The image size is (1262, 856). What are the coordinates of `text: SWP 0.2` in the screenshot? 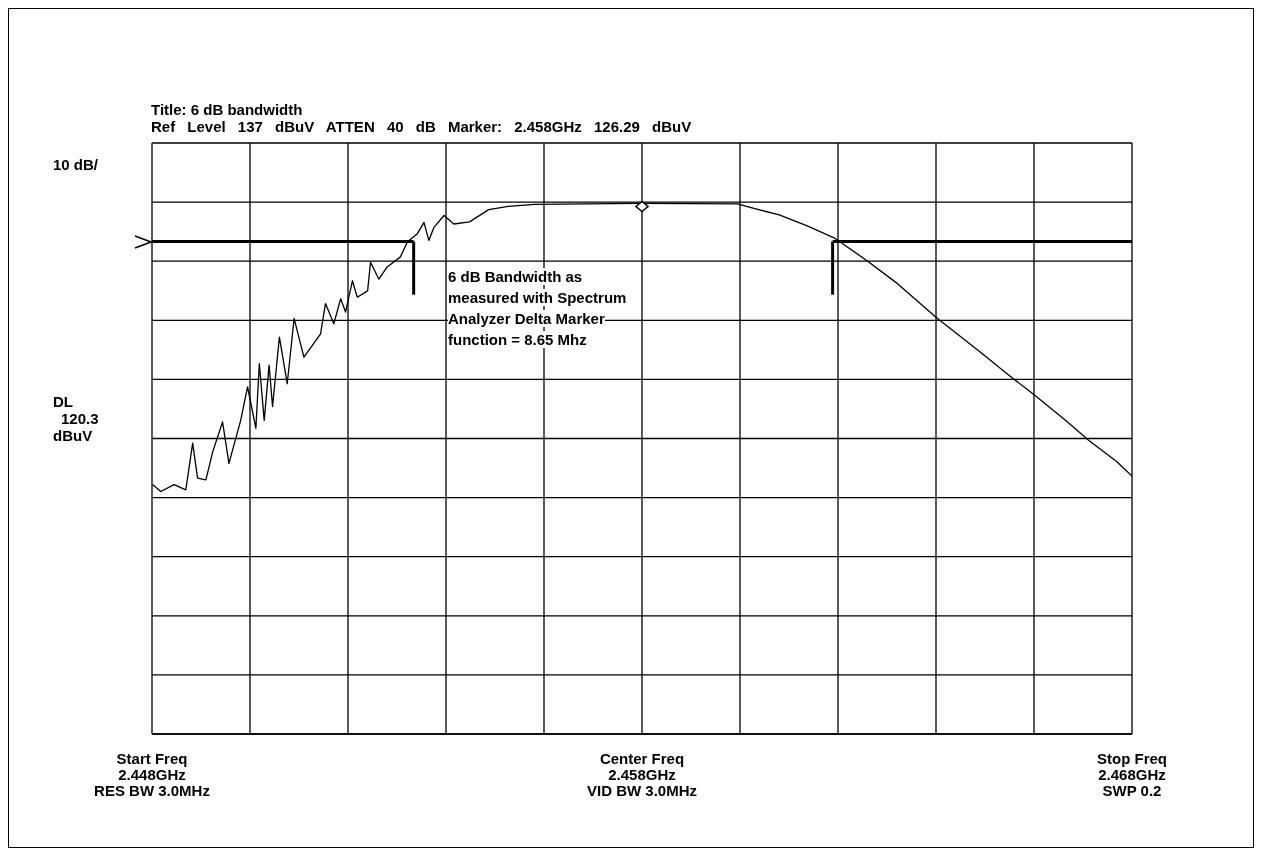 It's located at (1132, 790).